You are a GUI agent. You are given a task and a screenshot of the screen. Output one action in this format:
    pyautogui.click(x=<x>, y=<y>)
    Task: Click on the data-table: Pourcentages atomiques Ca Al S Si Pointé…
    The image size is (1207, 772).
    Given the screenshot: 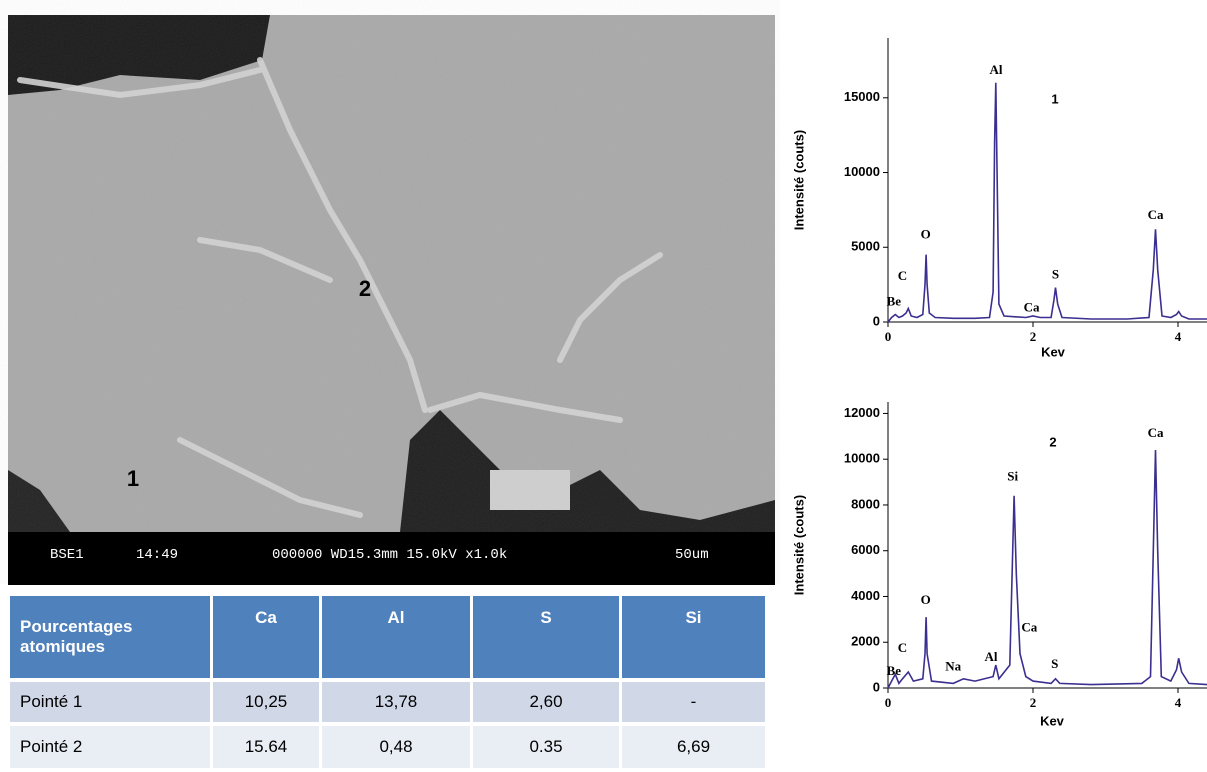 What is the action you would take?
    pyautogui.click(x=389, y=682)
    